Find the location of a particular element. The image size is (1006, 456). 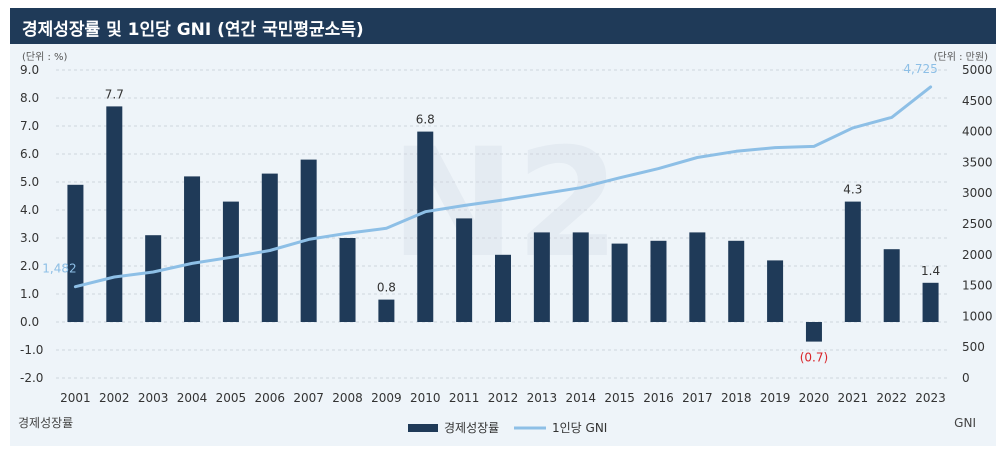

bar-2014 is located at coordinates (580, 277).